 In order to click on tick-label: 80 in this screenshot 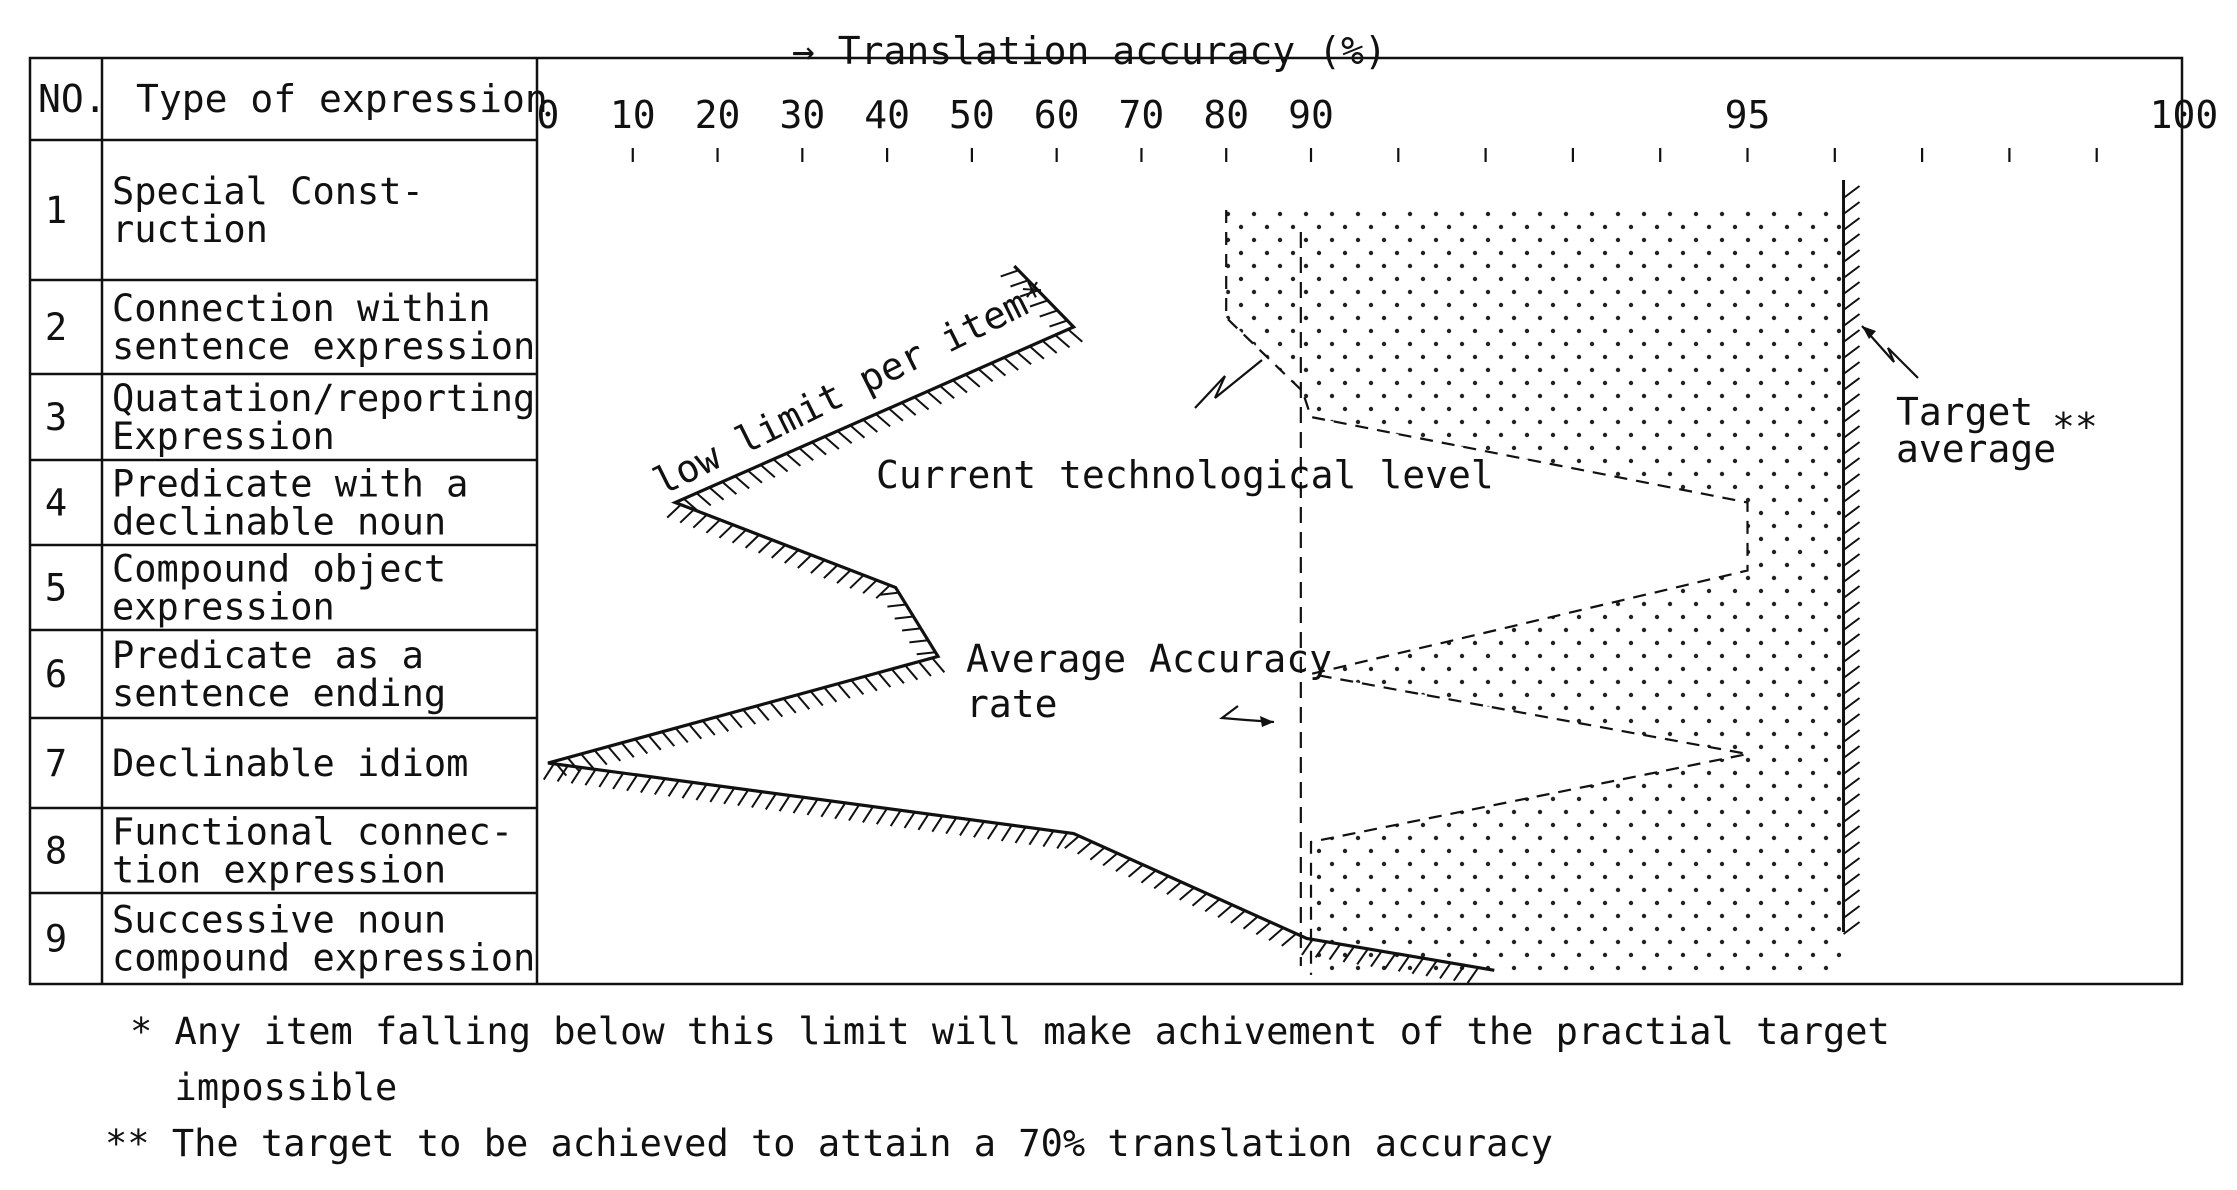, I will do `click(1226, 115)`.